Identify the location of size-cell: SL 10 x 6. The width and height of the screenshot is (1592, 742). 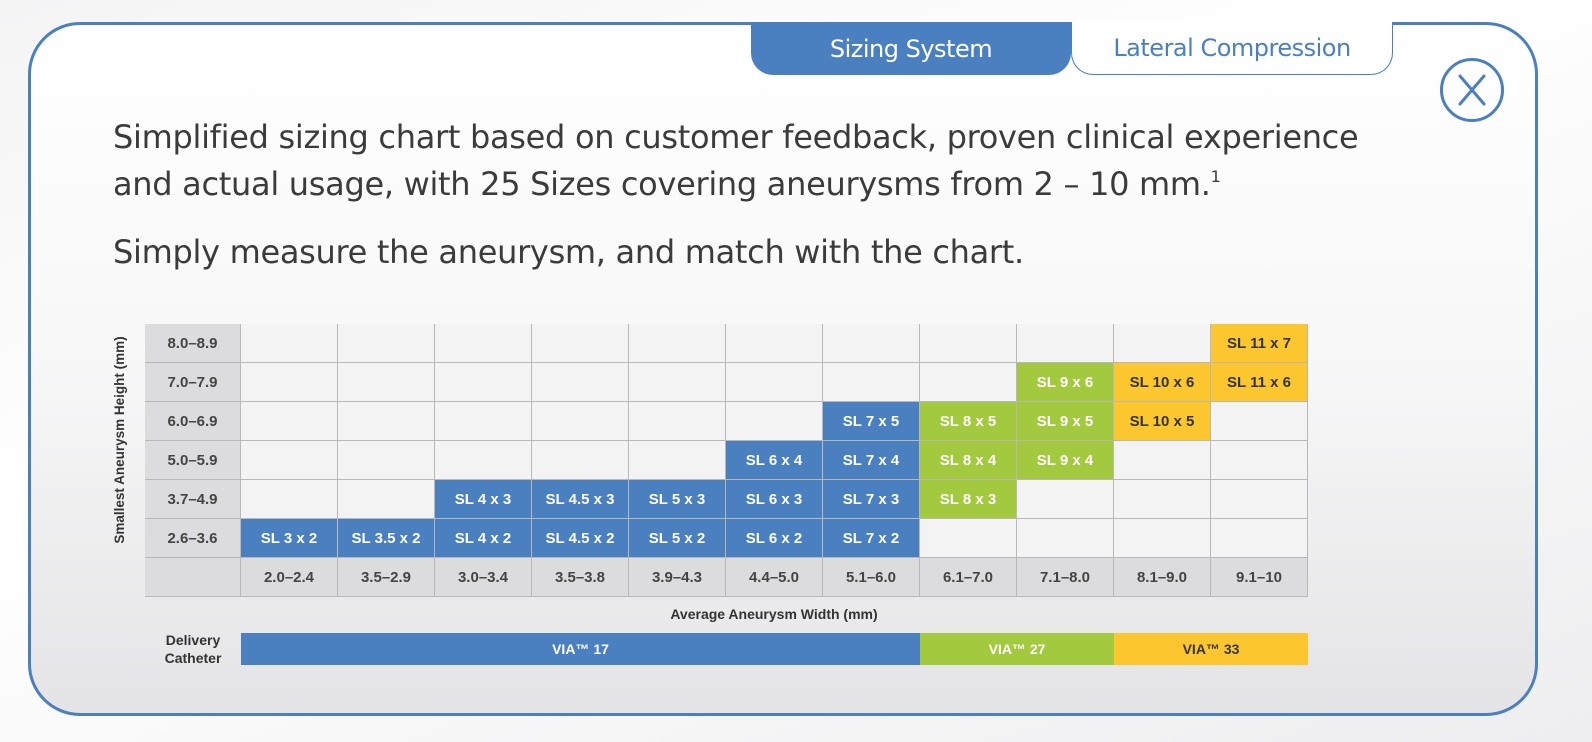
(1162, 382).